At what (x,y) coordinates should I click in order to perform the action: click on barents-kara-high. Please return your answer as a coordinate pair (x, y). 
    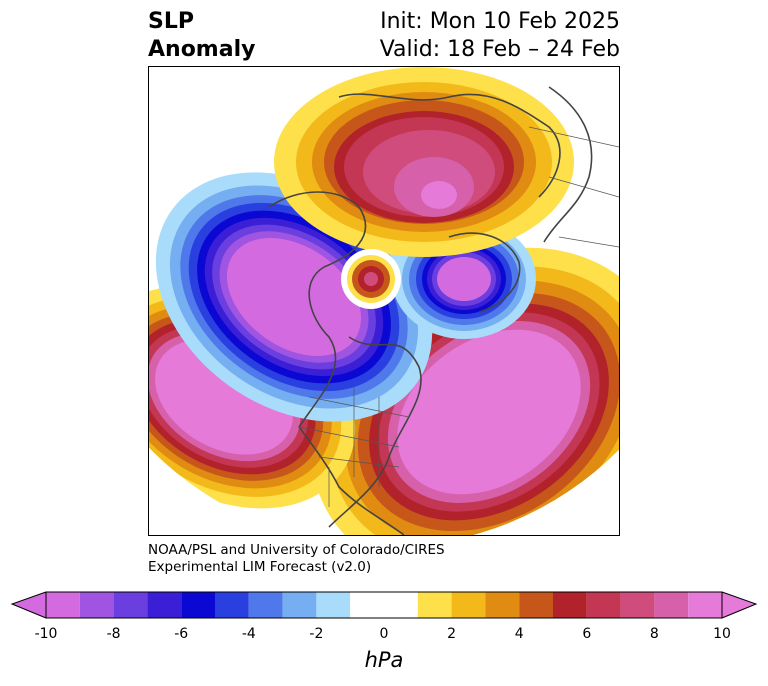
    Looking at the image, I should click on (424, 162).